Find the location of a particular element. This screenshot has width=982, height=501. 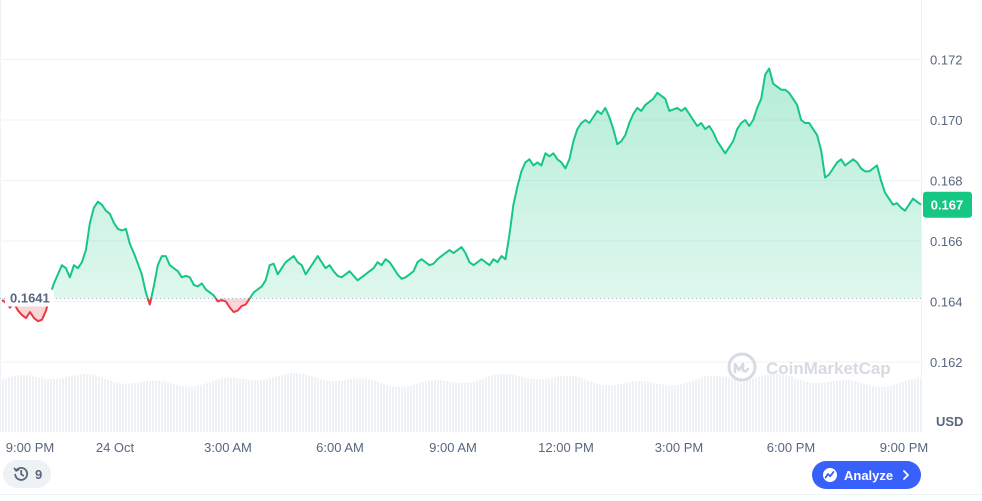

y-tick-label: 0.170 is located at coordinates (946, 120).